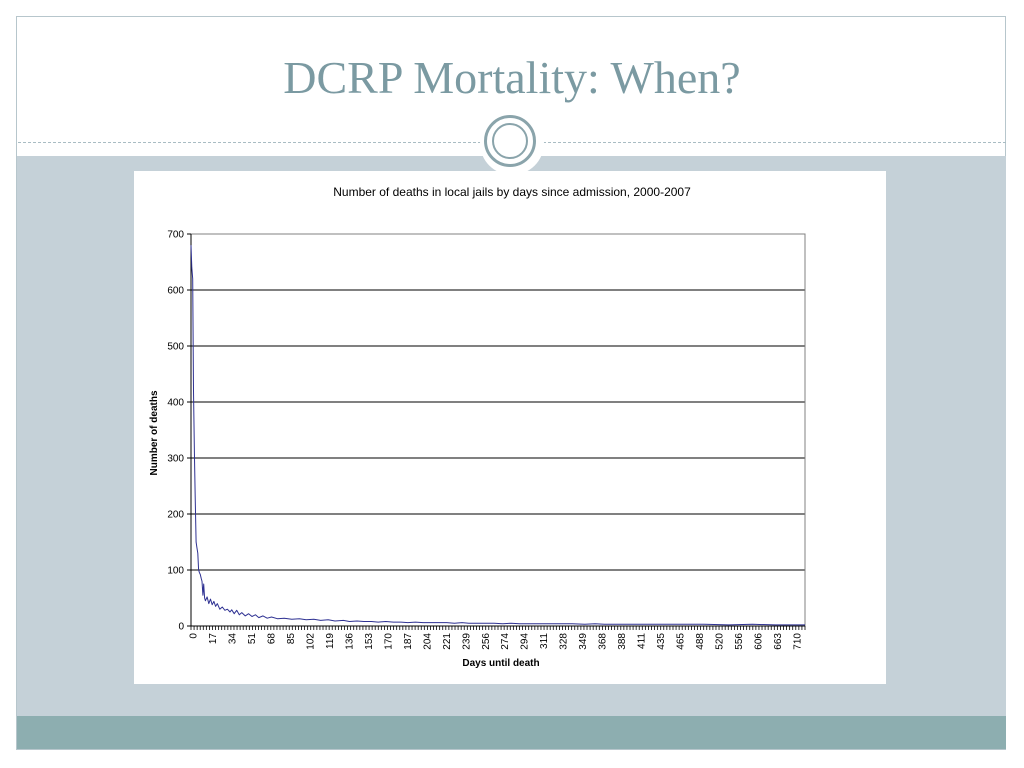  Describe the element at coordinates (778, 641) in the screenshot. I see `x-tick-label: 663` at that location.